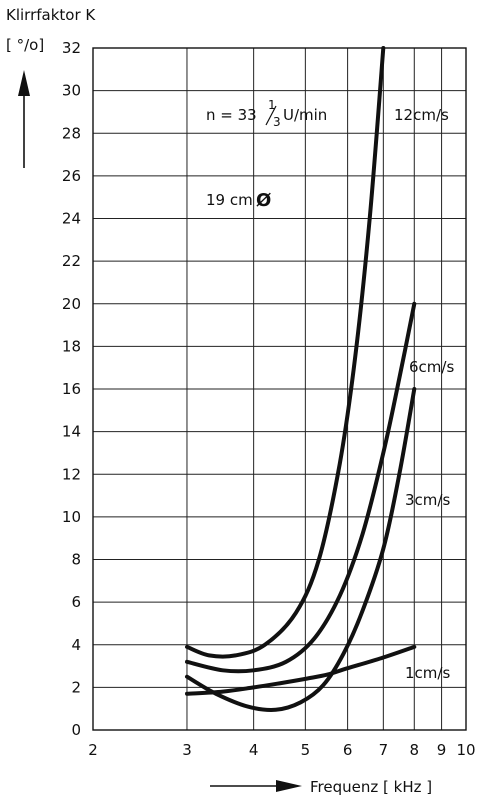 The width and height of the screenshot is (485, 800). I want to click on speed-fraction-numerator: 1, so click(272, 105).